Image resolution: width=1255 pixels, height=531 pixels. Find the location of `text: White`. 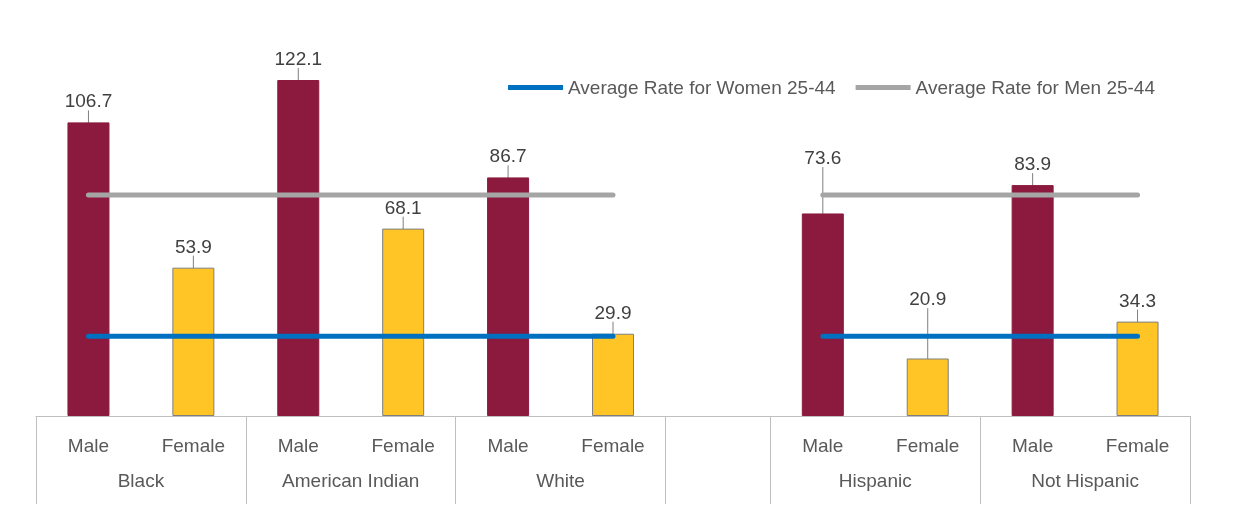

text: White is located at coordinates (560, 480).